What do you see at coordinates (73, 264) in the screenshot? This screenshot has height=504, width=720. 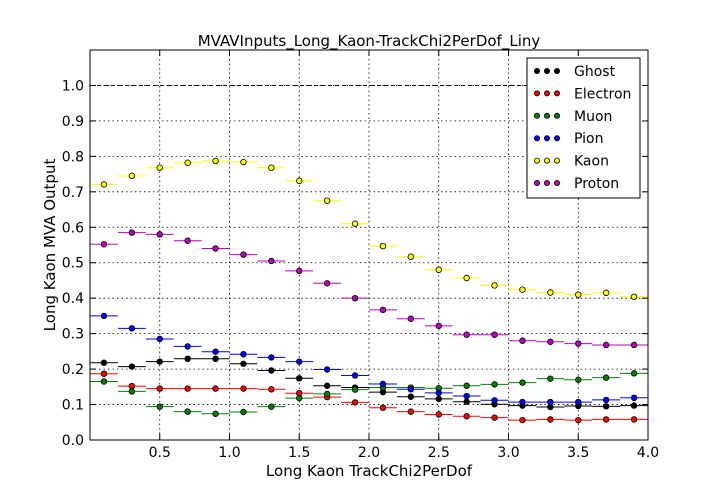 I see `y-tick-label: 0.5` at bounding box center [73, 264].